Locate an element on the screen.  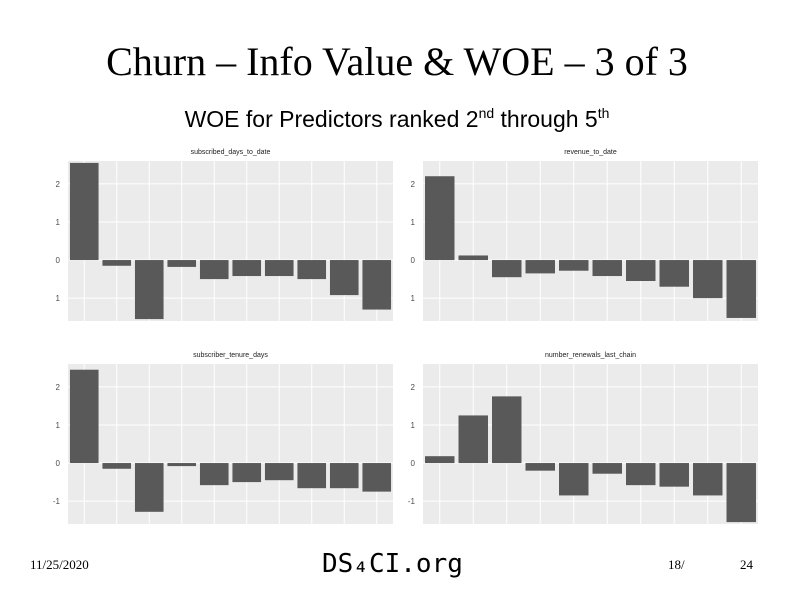
chart-title: number_renewals_last_chain is located at coordinates (590, 355).